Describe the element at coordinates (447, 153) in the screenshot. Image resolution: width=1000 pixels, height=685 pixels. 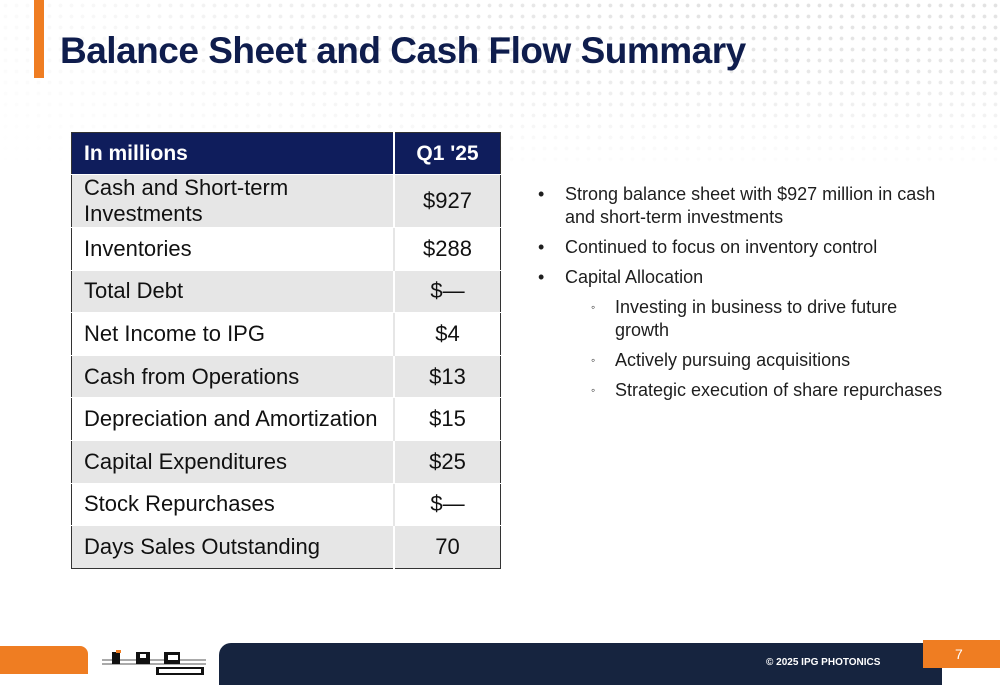
I see `table-header-period: Q1 '25` at that location.